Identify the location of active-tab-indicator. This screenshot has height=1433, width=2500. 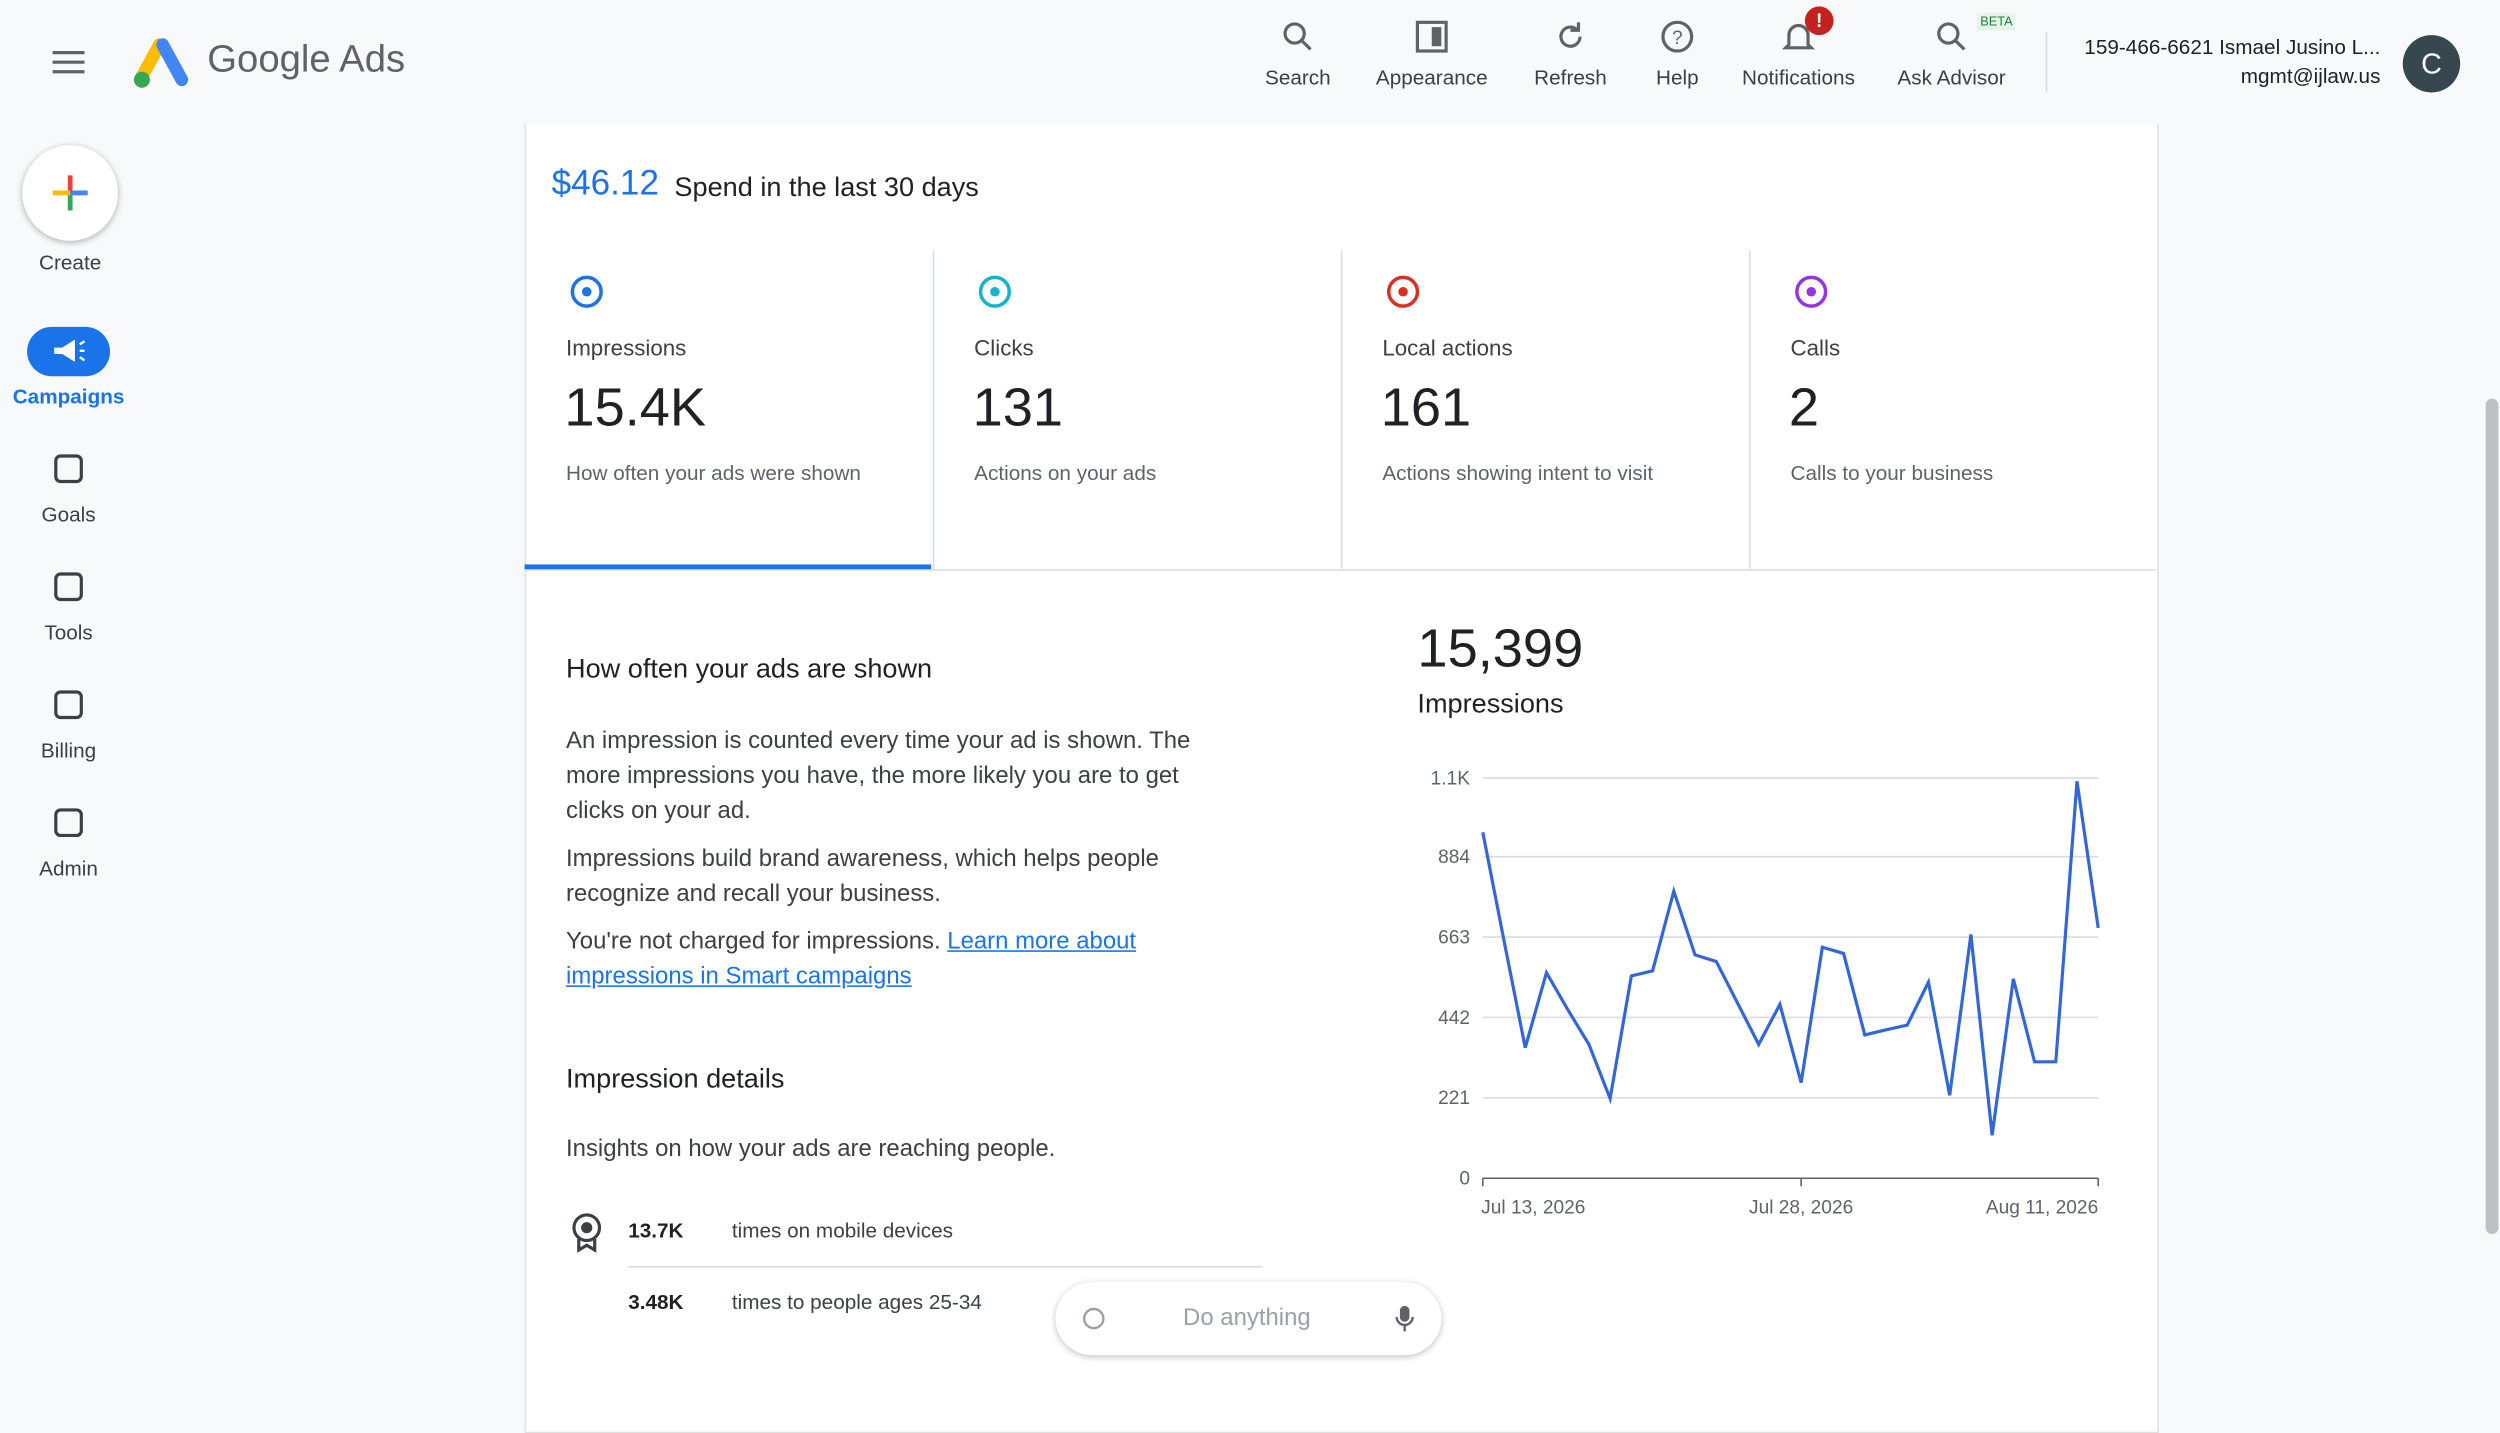
(728, 567).